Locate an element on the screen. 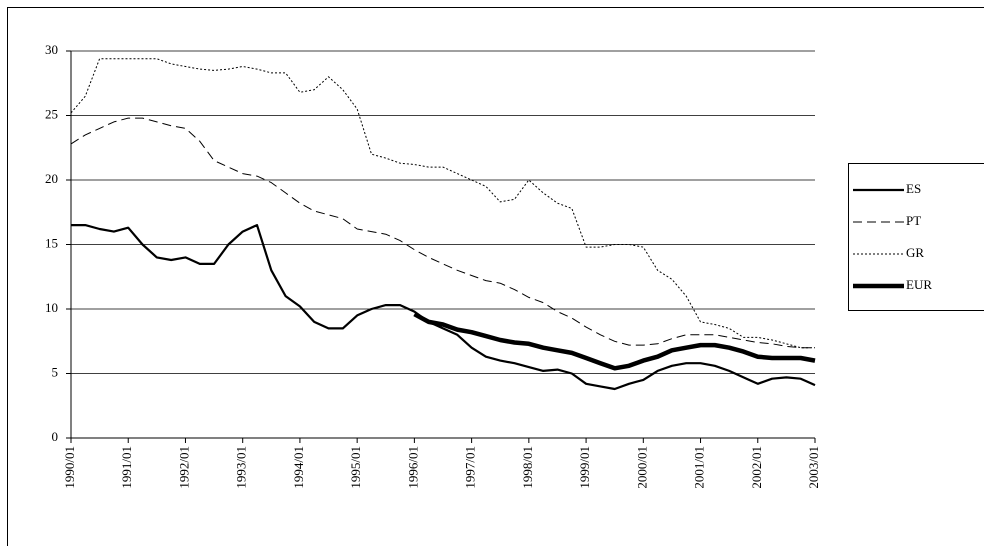 This screenshot has width=984, height=546. y-tick-label: 10 is located at coordinates (51, 307).